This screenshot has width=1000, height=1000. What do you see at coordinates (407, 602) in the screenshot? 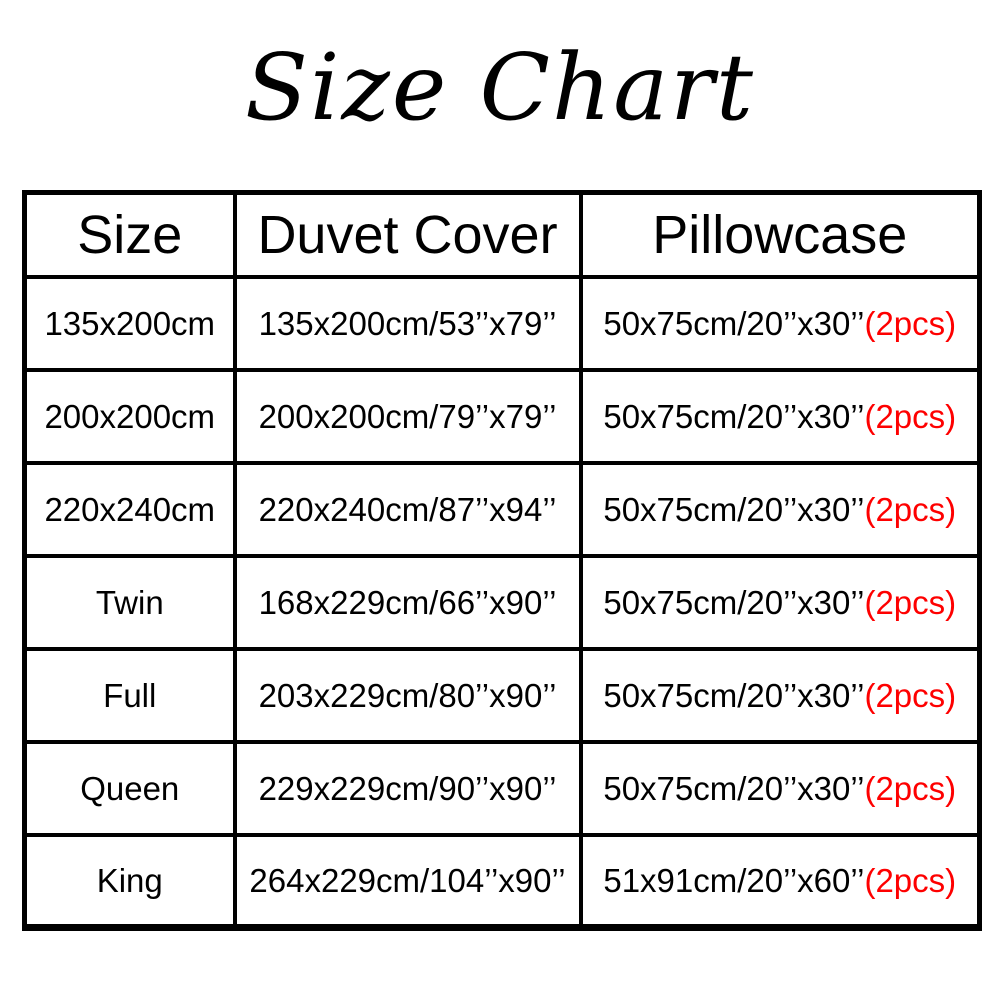
I see `duvet-cover-cell: 168x229cm/66’’x90’’` at bounding box center [407, 602].